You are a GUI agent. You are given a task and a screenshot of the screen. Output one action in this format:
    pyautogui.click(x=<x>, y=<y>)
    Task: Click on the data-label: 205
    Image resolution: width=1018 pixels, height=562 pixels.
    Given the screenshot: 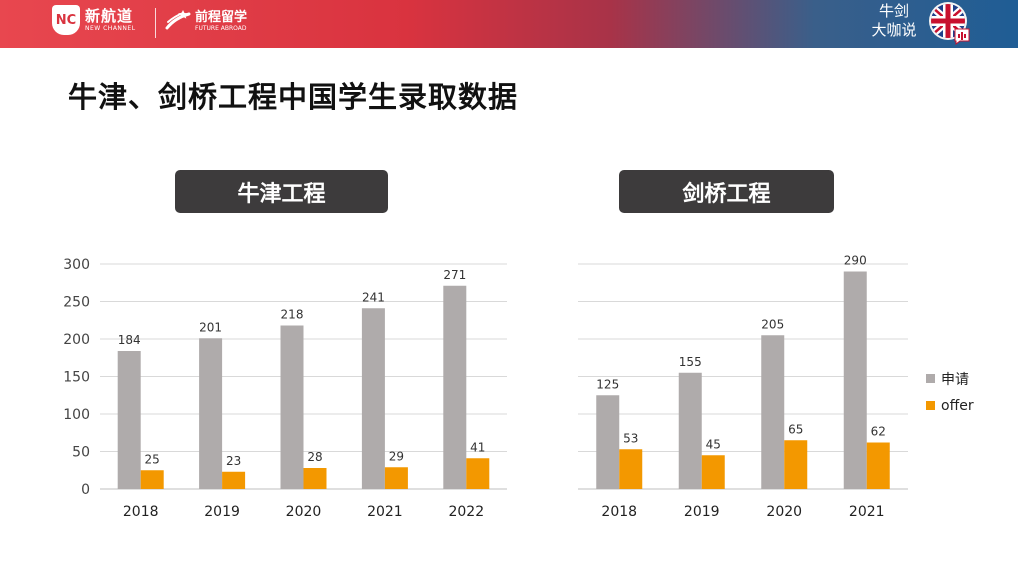 What is the action you would take?
    pyautogui.click(x=772, y=324)
    